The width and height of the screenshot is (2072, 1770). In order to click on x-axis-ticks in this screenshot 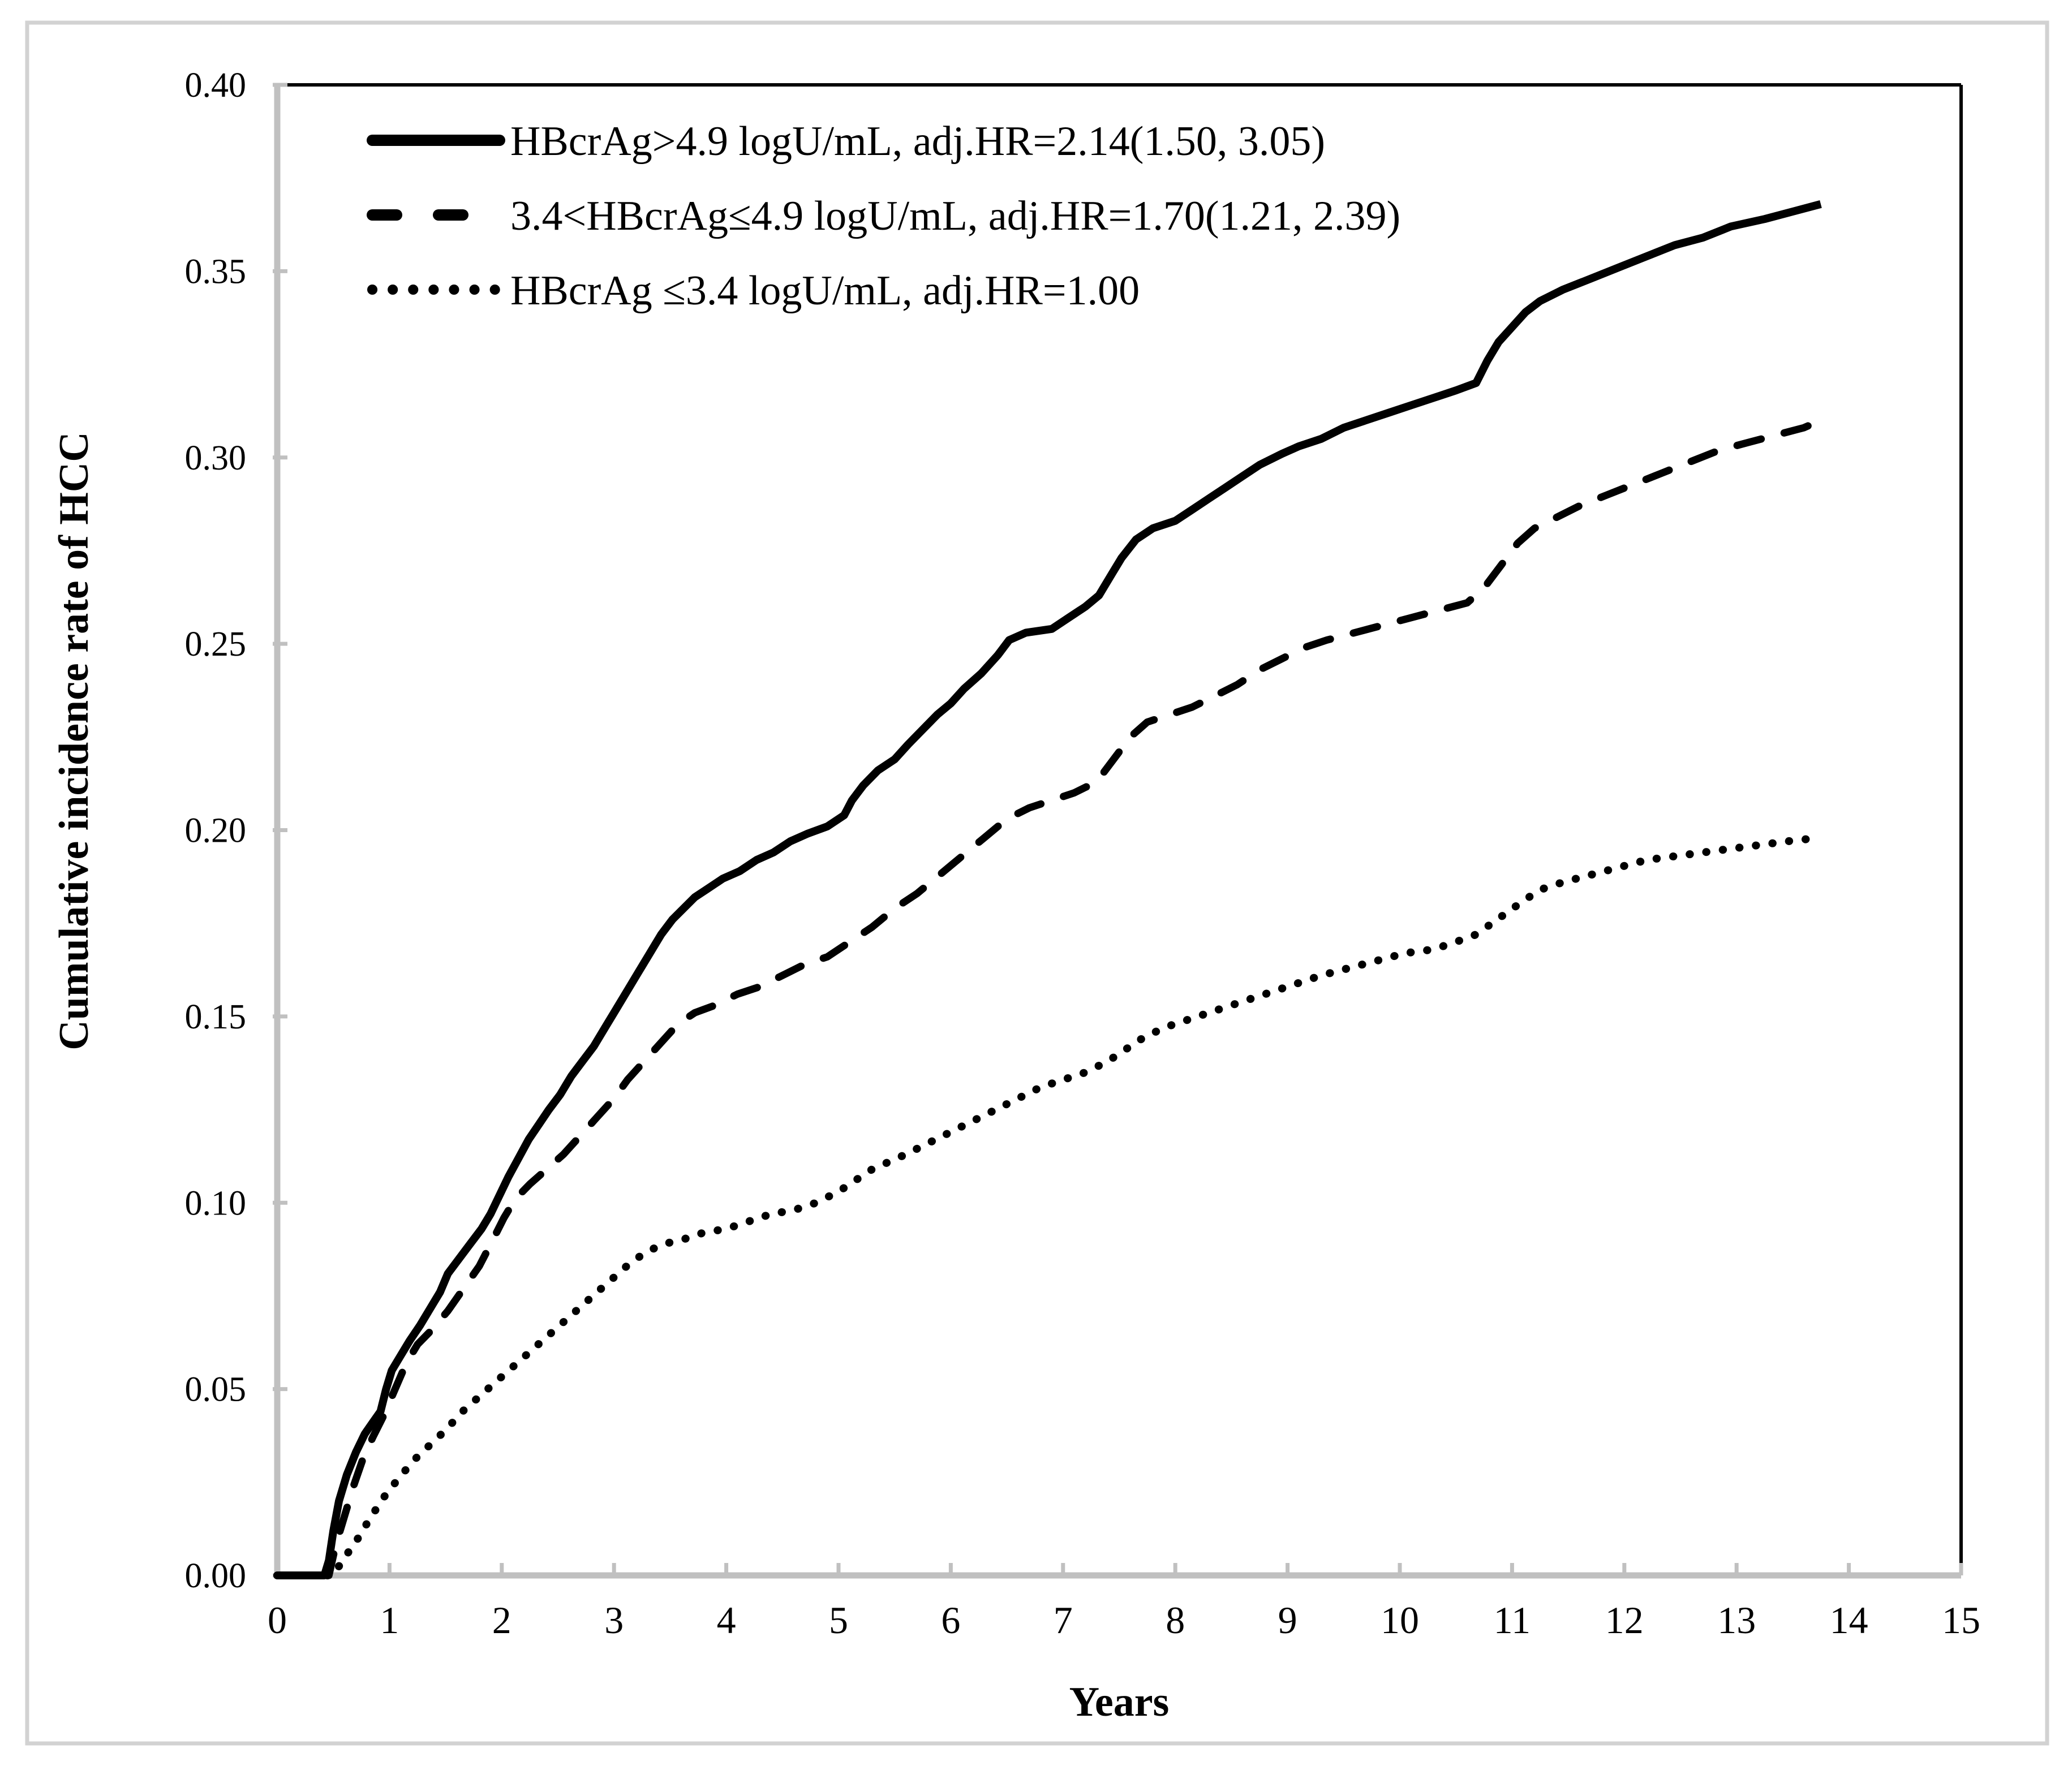, I will do `click(1119, 1569)`.